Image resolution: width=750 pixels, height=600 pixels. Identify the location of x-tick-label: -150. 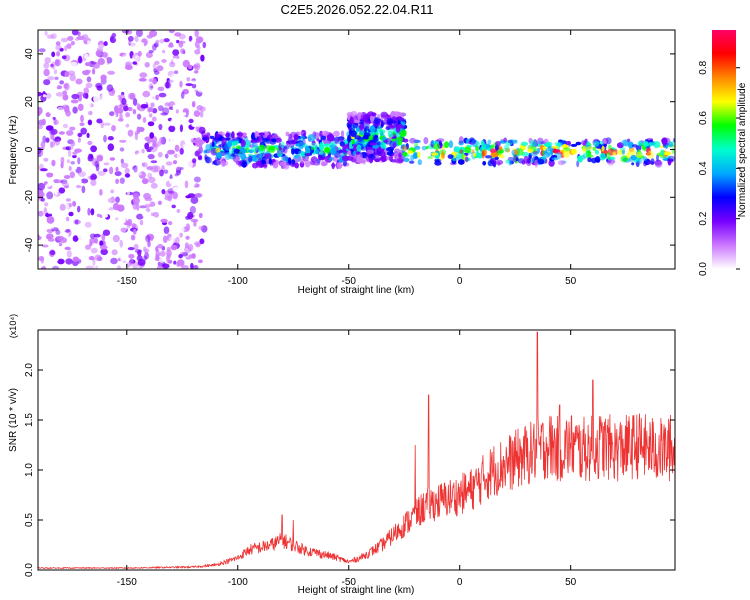
(127, 281).